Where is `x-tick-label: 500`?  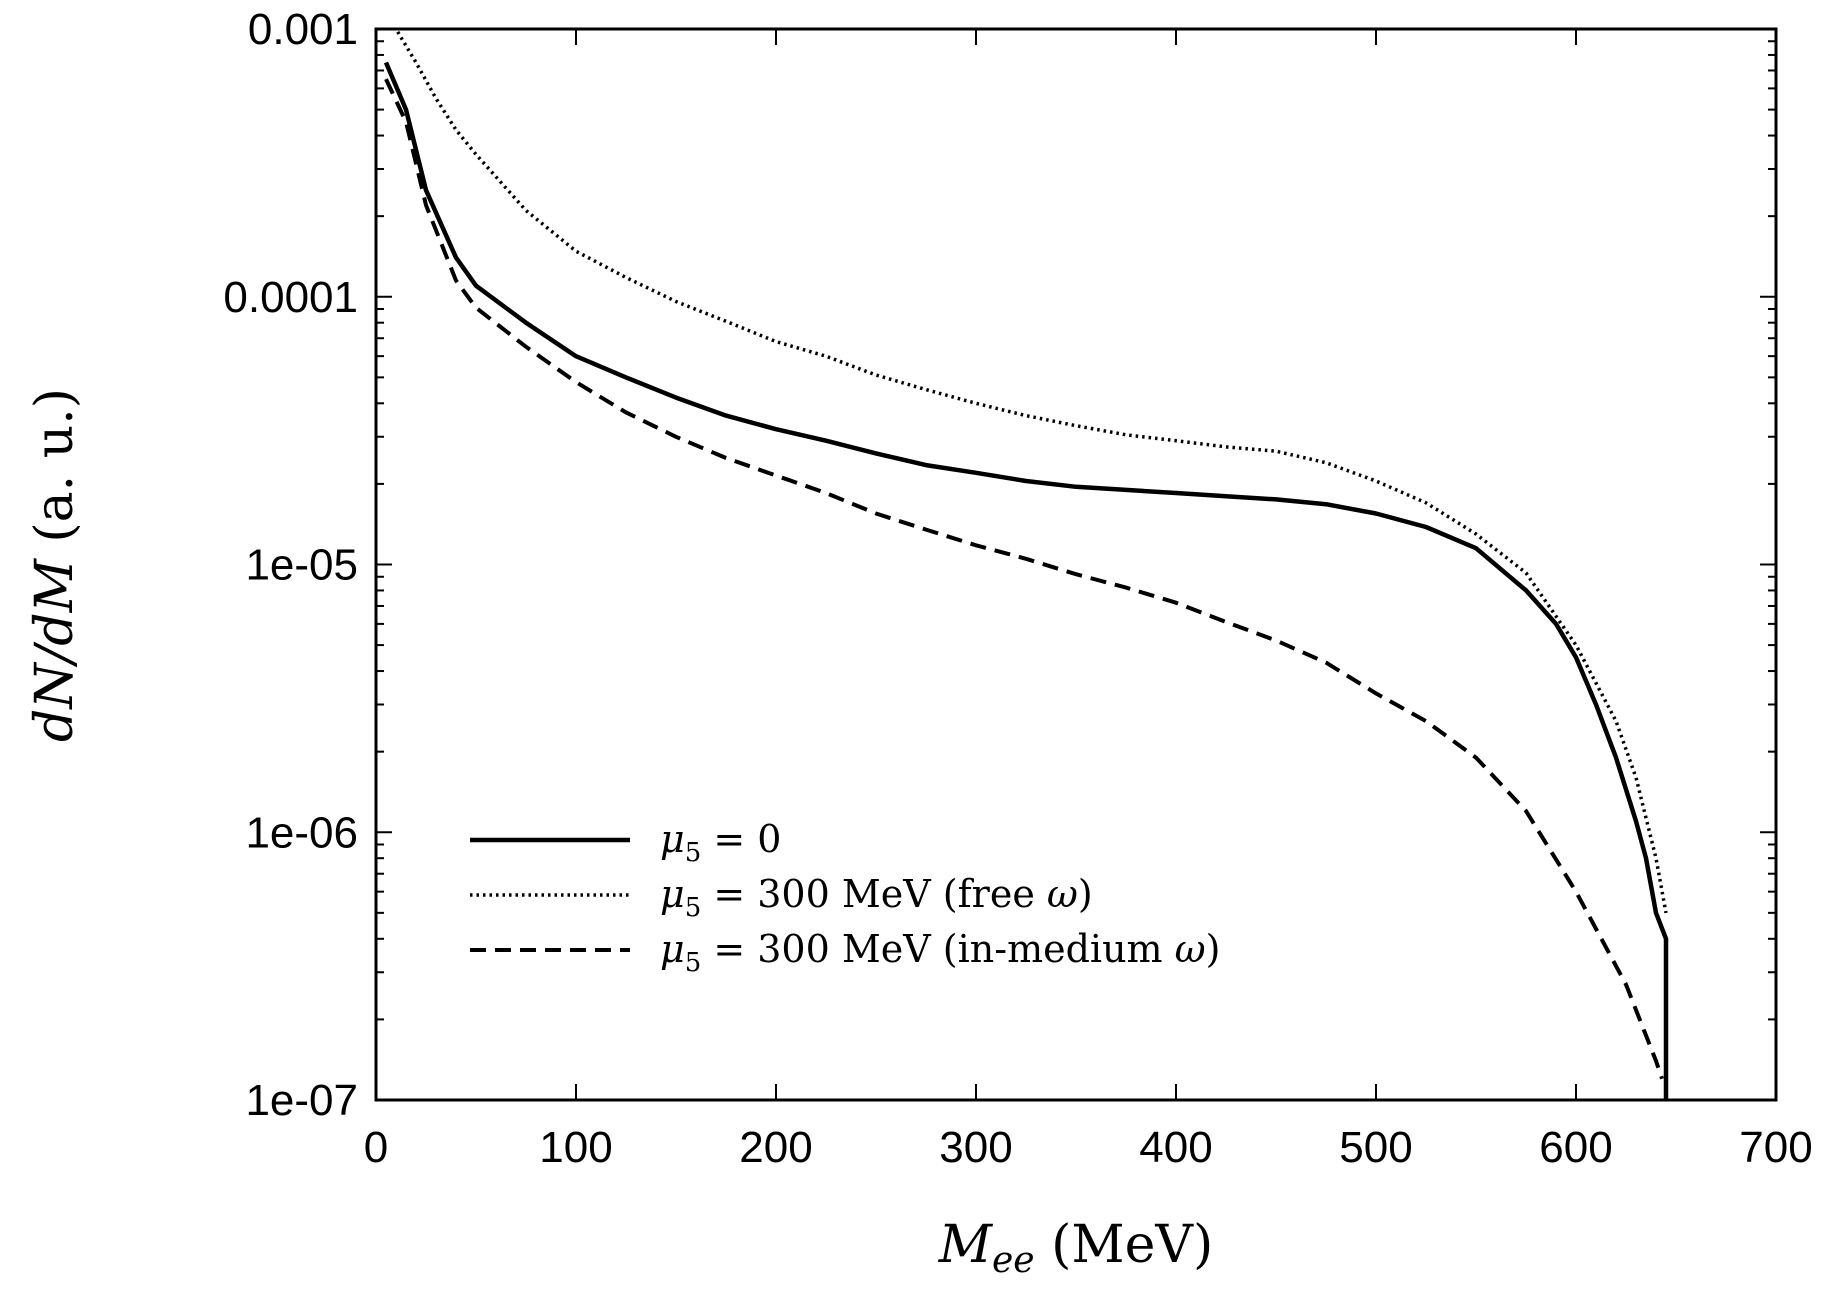
x-tick-label: 500 is located at coordinates (1375, 1147).